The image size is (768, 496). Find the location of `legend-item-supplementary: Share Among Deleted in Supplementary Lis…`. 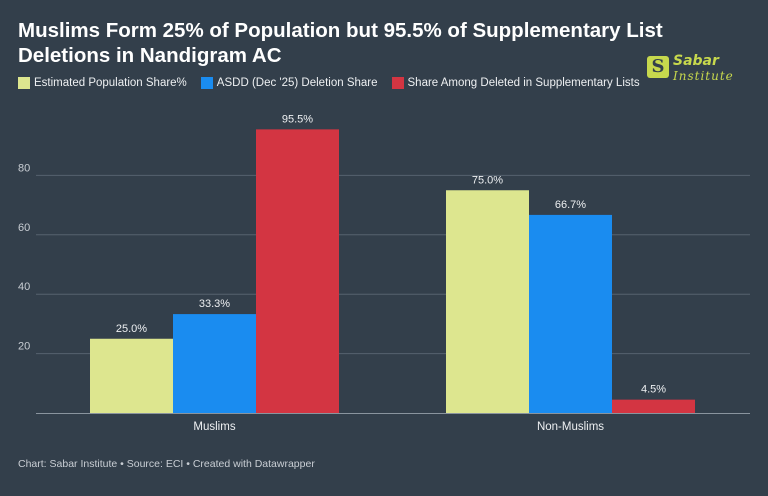

legend-item-supplementary: Share Among Deleted in Supplementary Lis… is located at coordinates (515, 83).